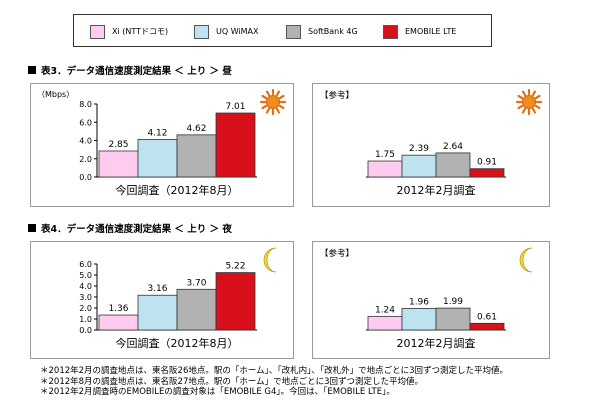 The height and width of the screenshot is (416, 590). I want to click on section-title-day: 表3．データ通信速度測定結果 ＜ 上り ＞ 昼, so click(130, 72).